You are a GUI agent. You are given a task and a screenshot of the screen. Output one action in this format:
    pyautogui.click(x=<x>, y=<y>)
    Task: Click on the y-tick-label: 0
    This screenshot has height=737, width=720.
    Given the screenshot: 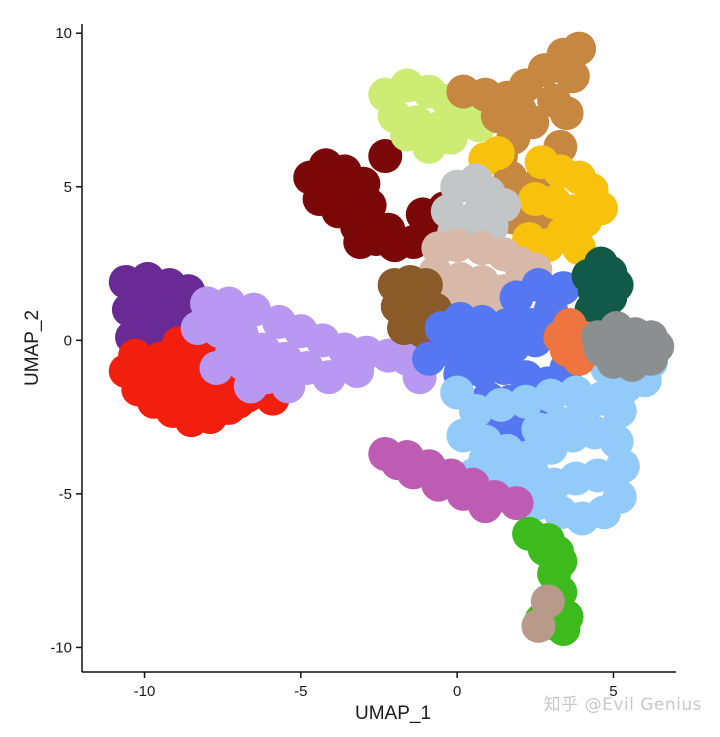 What is the action you would take?
    pyautogui.click(x=68, y=340)
    